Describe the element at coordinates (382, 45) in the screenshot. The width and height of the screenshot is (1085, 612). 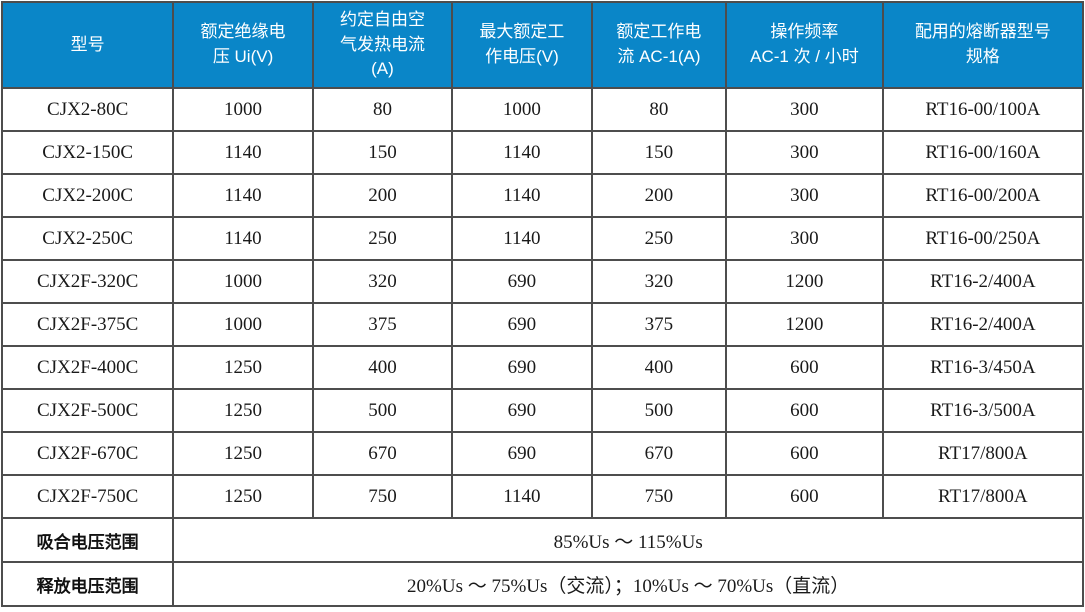
I see `column-header: 约定自由空 气发热电流 (A)` at that location.